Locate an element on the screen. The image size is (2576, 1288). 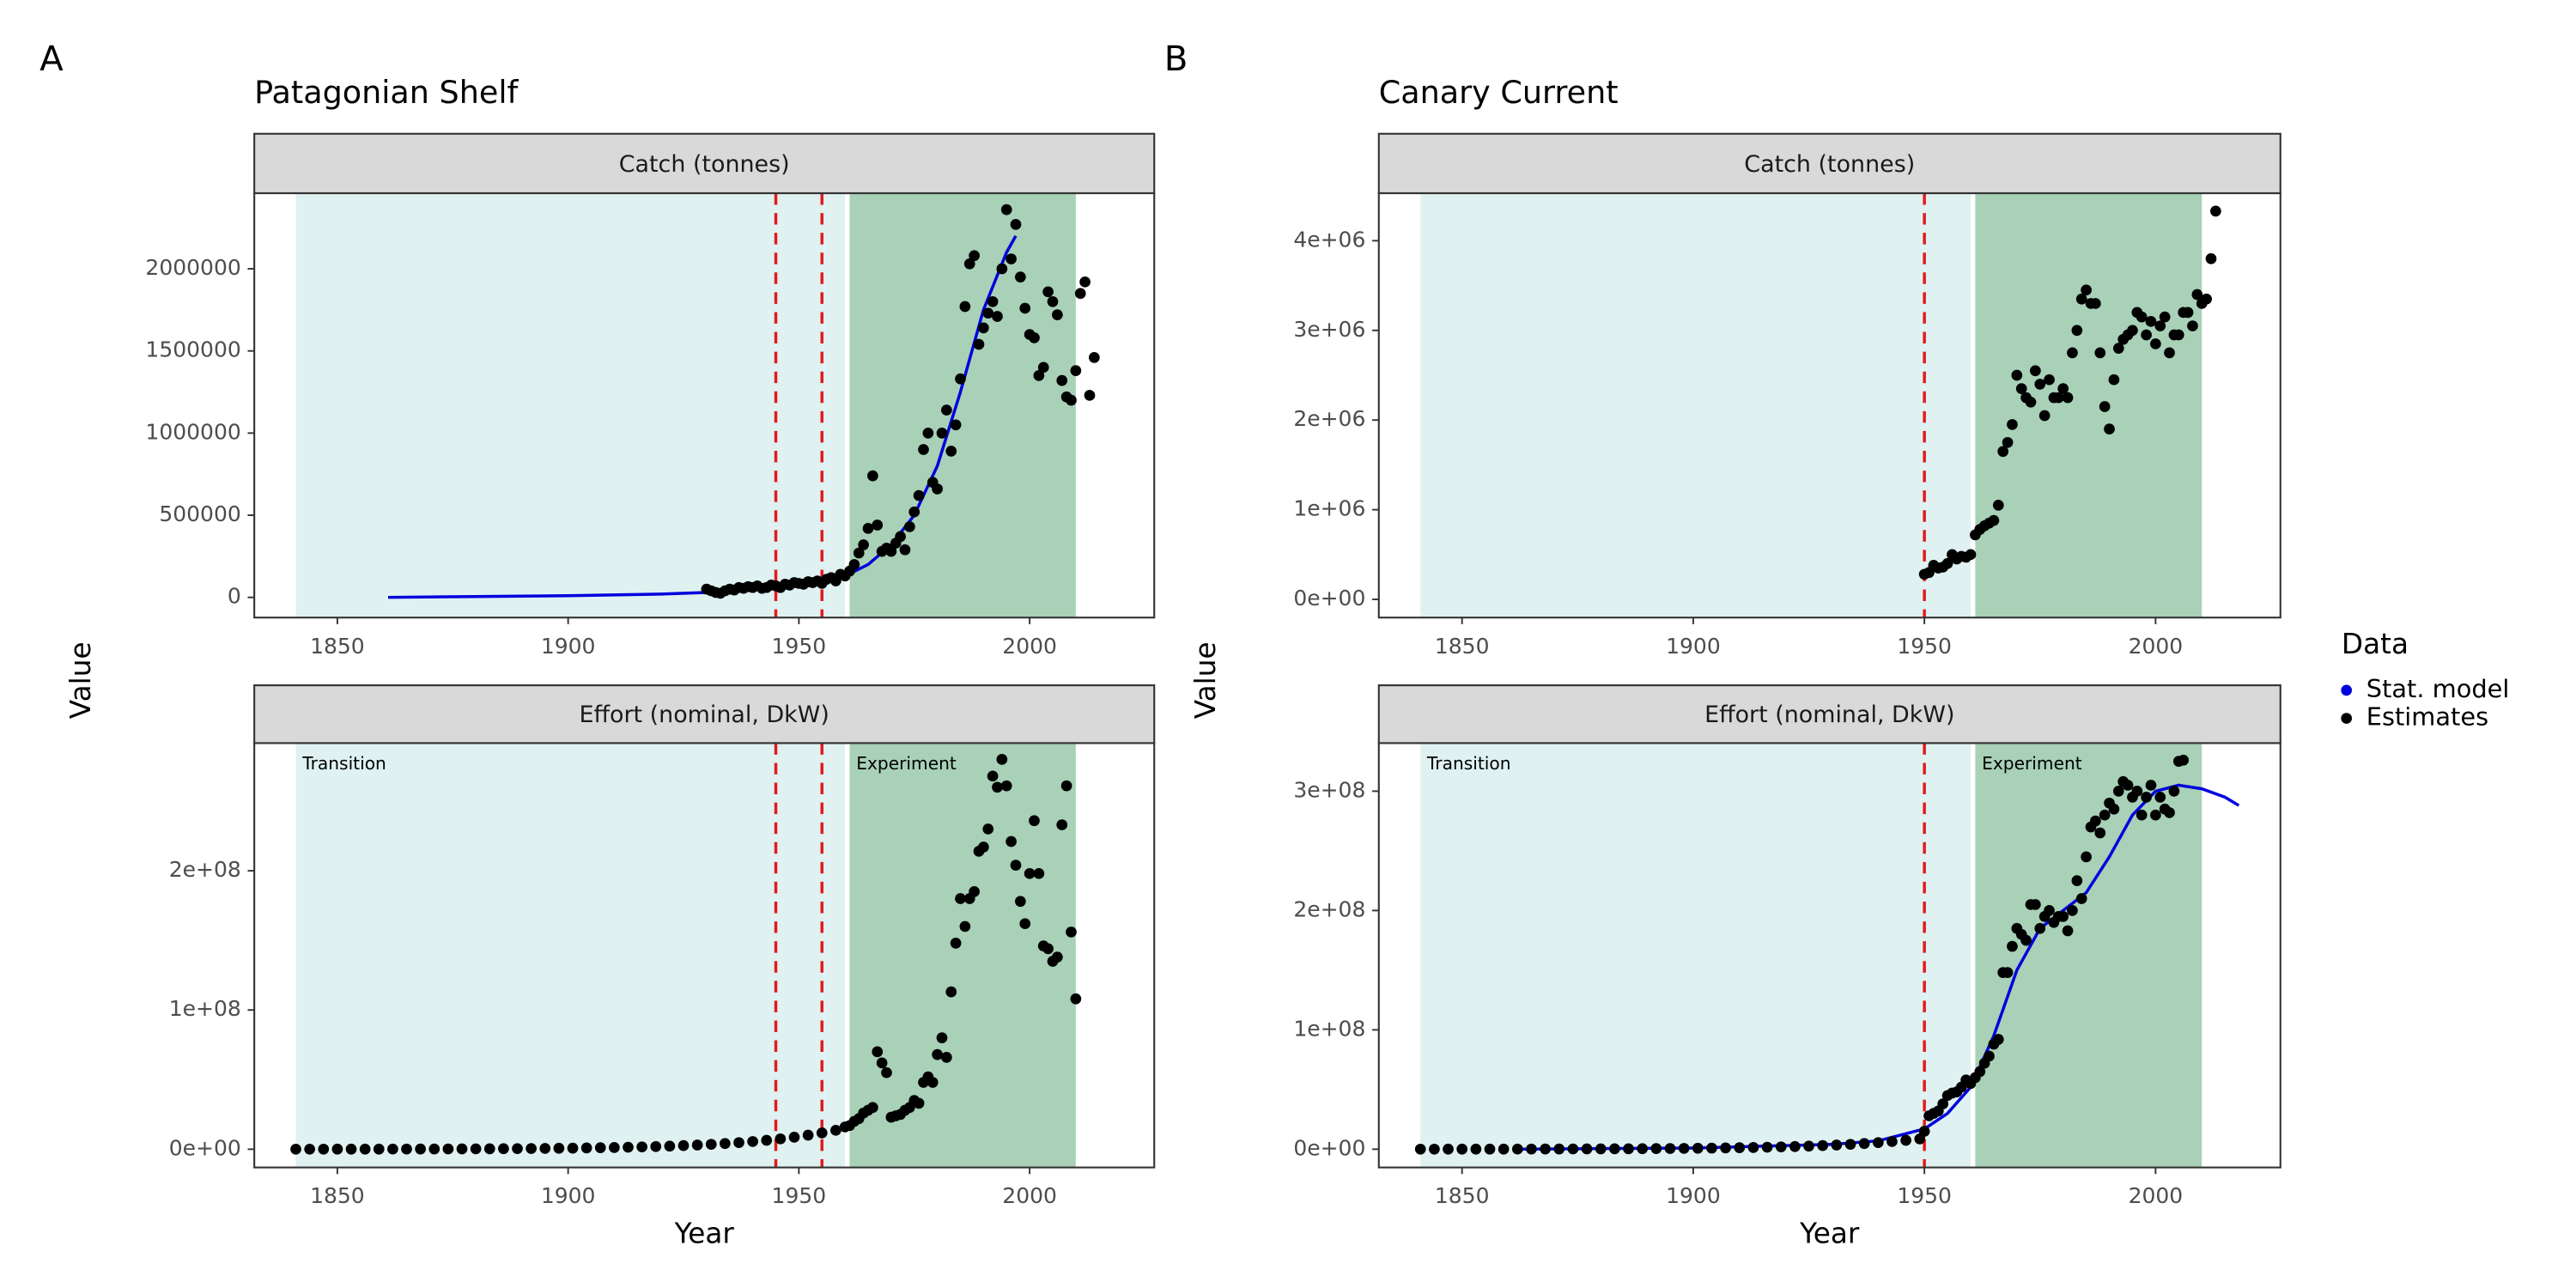
period-label: Experiment is located at coordinates (907, 764).